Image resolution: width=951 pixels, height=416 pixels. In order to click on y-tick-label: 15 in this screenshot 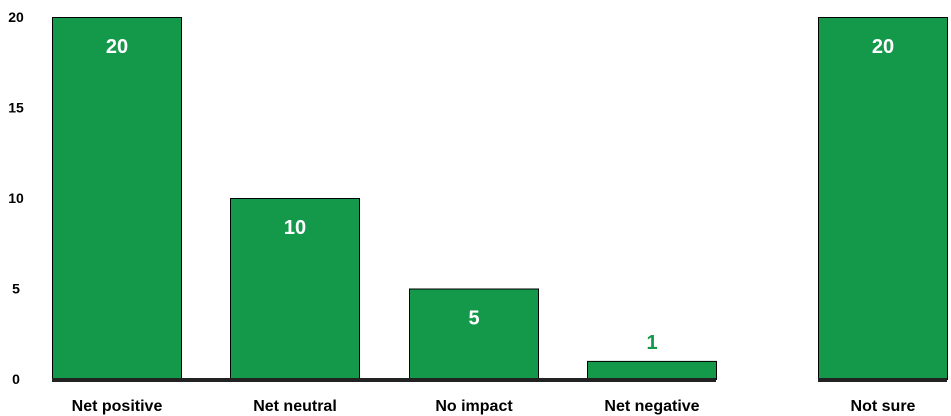, I will do `click(16, 108)`.